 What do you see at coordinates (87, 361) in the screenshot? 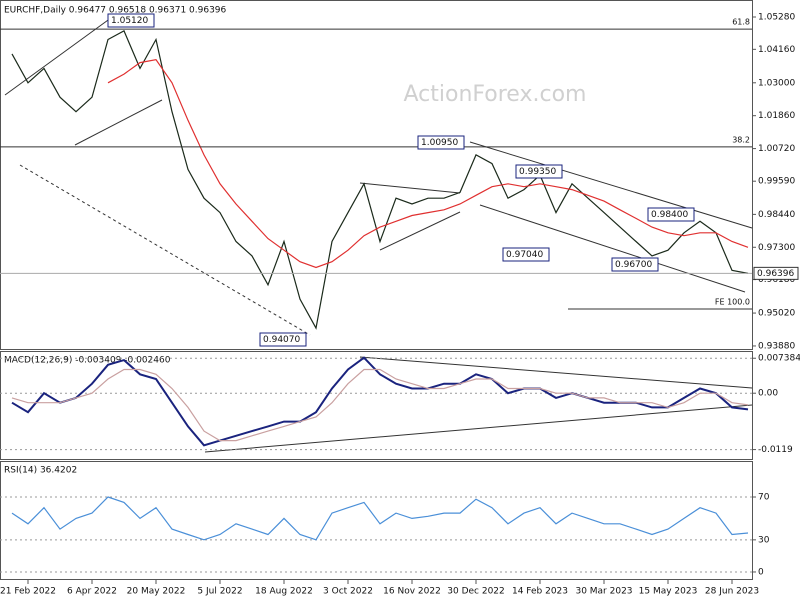
I see `macd-title: MACD(12,26,9) -0.003409 -0.002460` at bounding box center [87, 361].